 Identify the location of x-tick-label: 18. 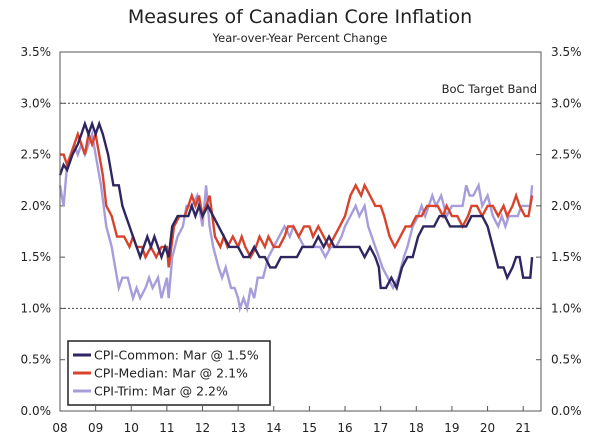
(416, 428).